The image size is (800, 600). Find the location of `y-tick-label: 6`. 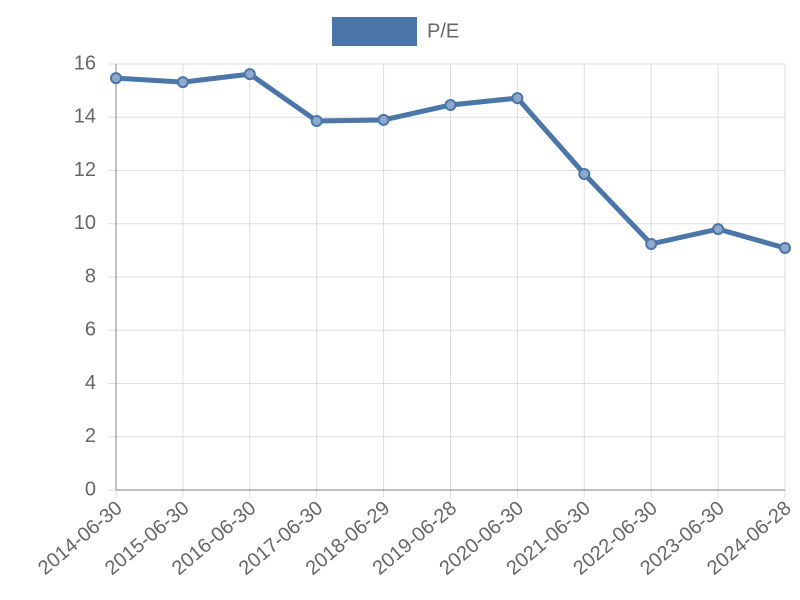

y-tick-label: 6 is located at coordinates (90, 330).